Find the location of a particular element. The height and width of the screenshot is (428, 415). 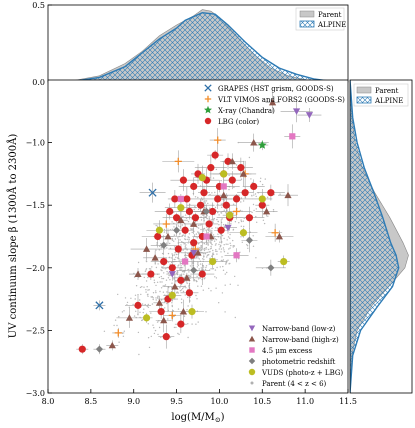

top-legend-alpine-label: ALPINE is located at coordinates (331, 25).